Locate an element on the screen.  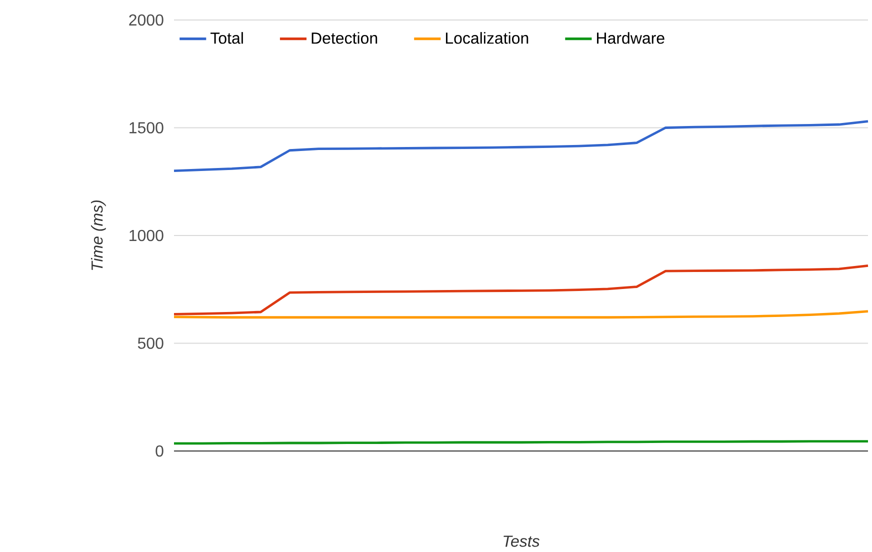
legend-label: Total is located at coordinates (226, 38).